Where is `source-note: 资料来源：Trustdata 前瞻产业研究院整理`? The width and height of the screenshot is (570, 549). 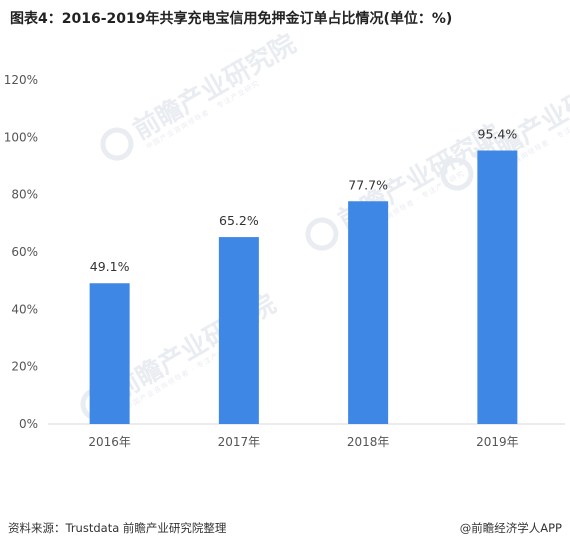 source-note: 资料来源：Trustdata 前瞻产业研究院整理 is located at coordinates (117, 528).